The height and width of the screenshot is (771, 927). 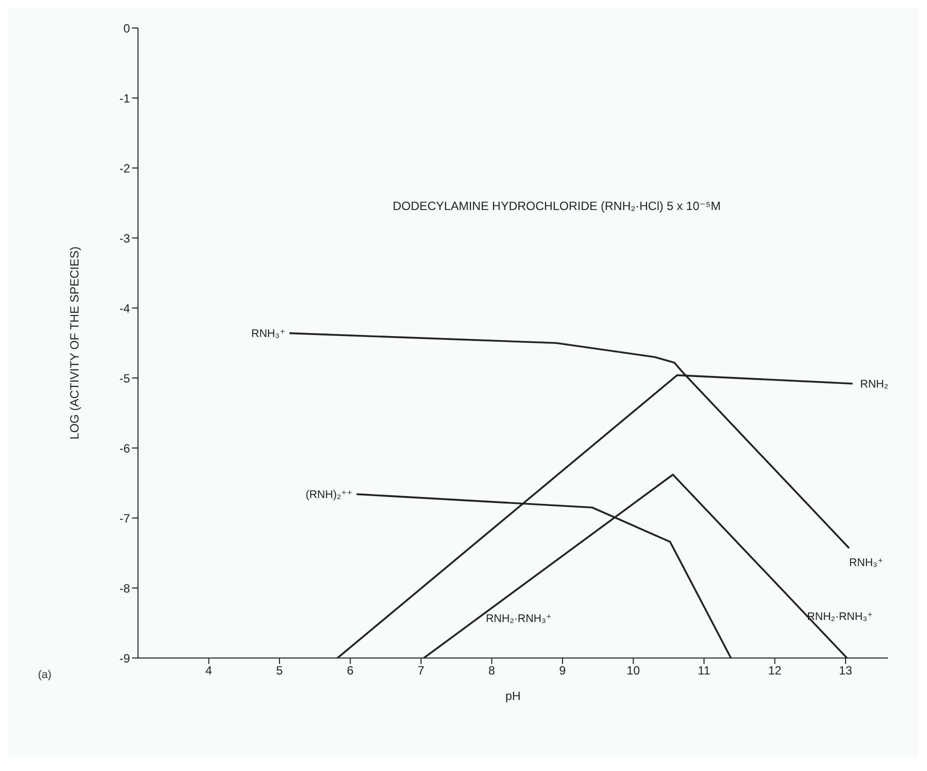 What do you see at coordinates (124, 518) in the screenshot?
I see `y-tick-label: -7` at bounding box center [124, 518].